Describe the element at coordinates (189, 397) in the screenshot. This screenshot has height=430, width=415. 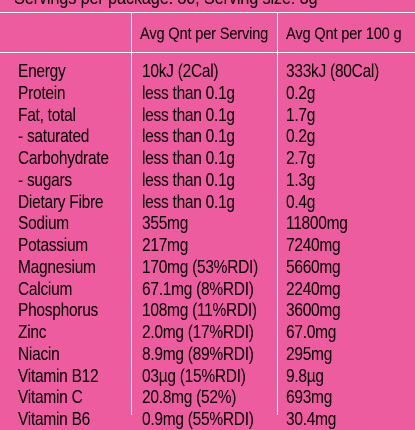
I see `per-serving-value: 20.8mg (52%)` at that location.